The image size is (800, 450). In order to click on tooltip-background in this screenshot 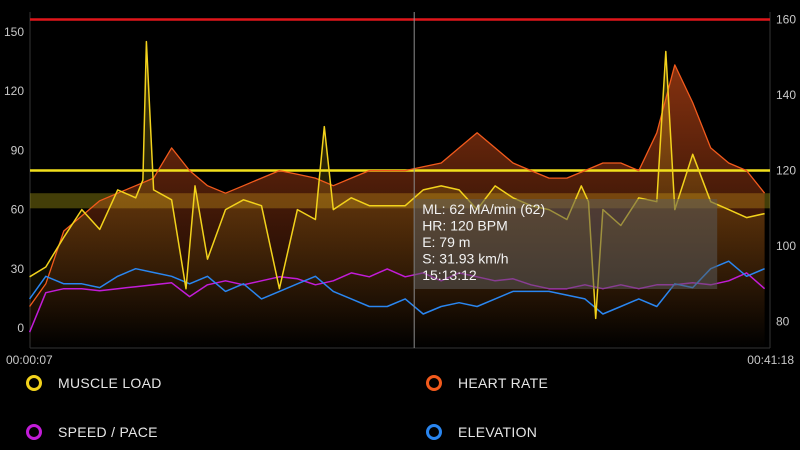, I will do `click(566, 244)`.